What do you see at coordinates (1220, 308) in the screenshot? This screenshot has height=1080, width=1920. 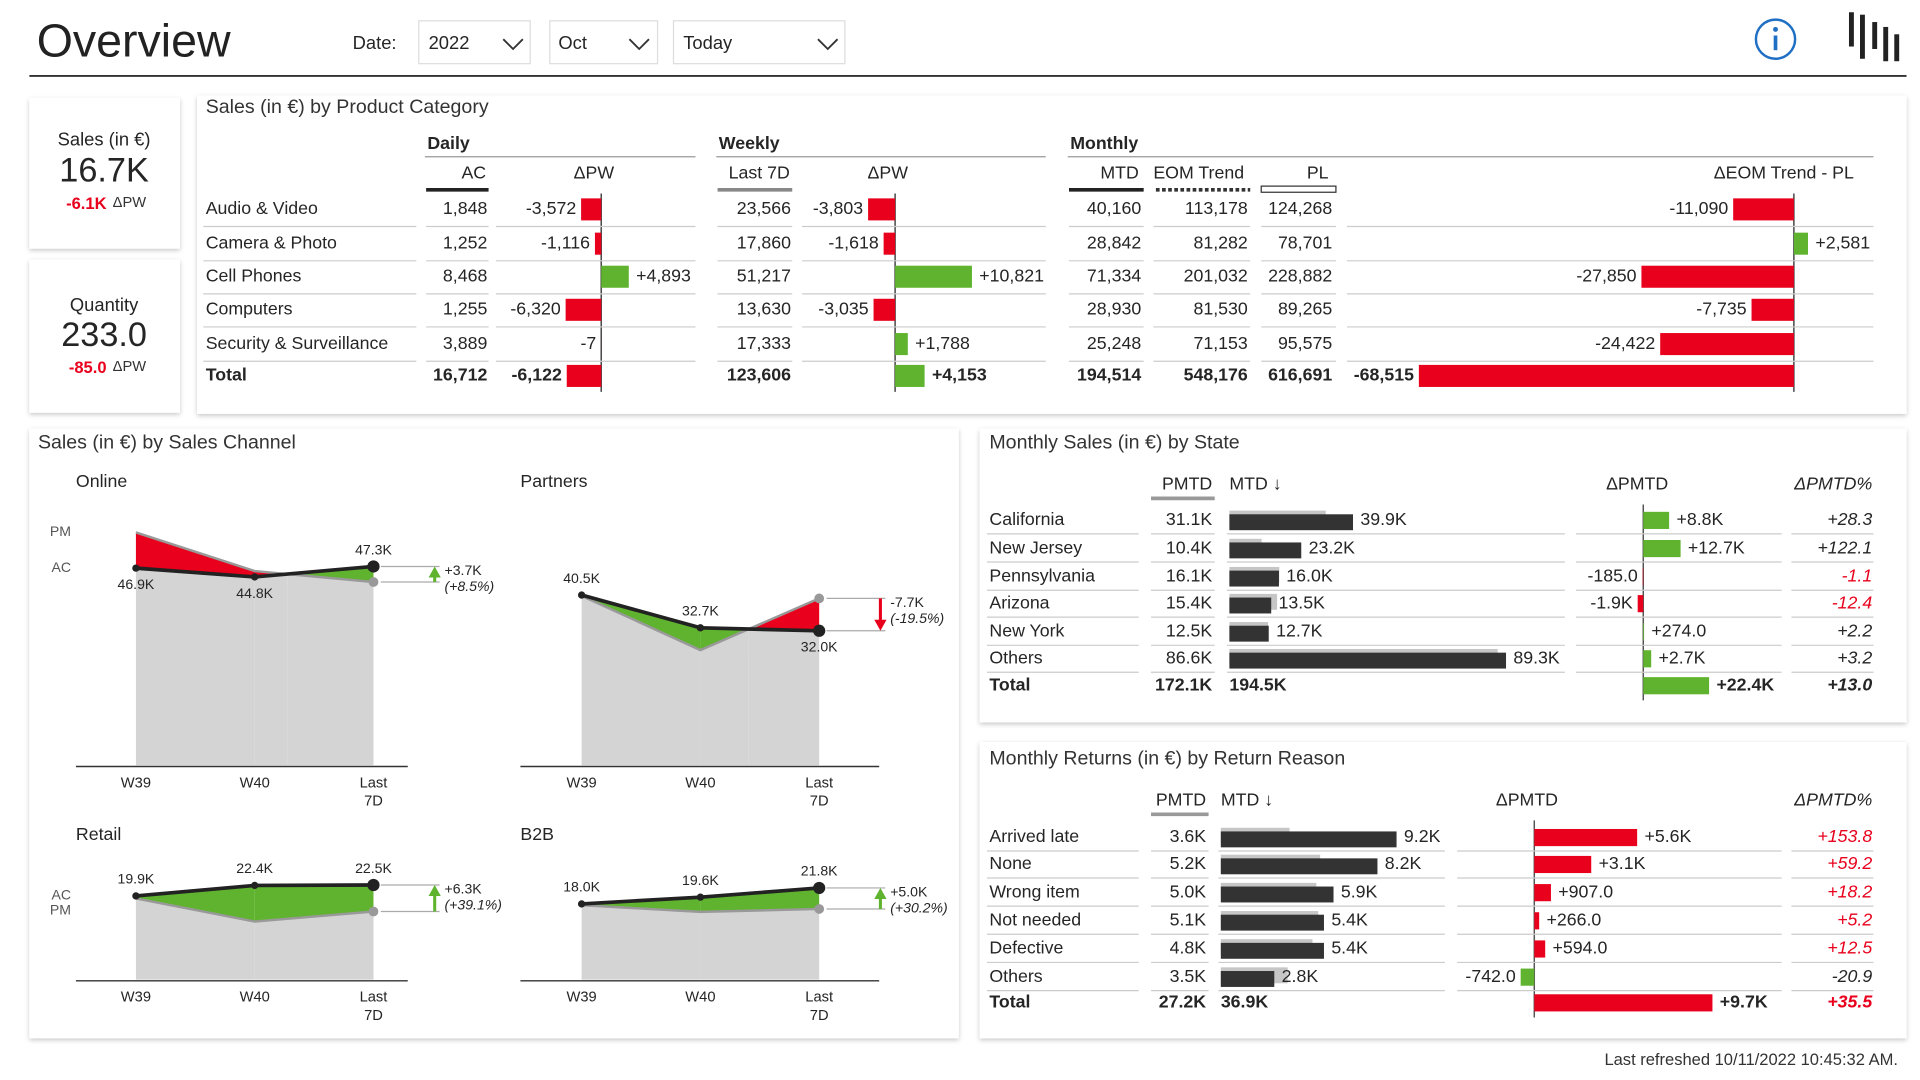 I see `cell: 81,530` at bounding box center [1220, 308].